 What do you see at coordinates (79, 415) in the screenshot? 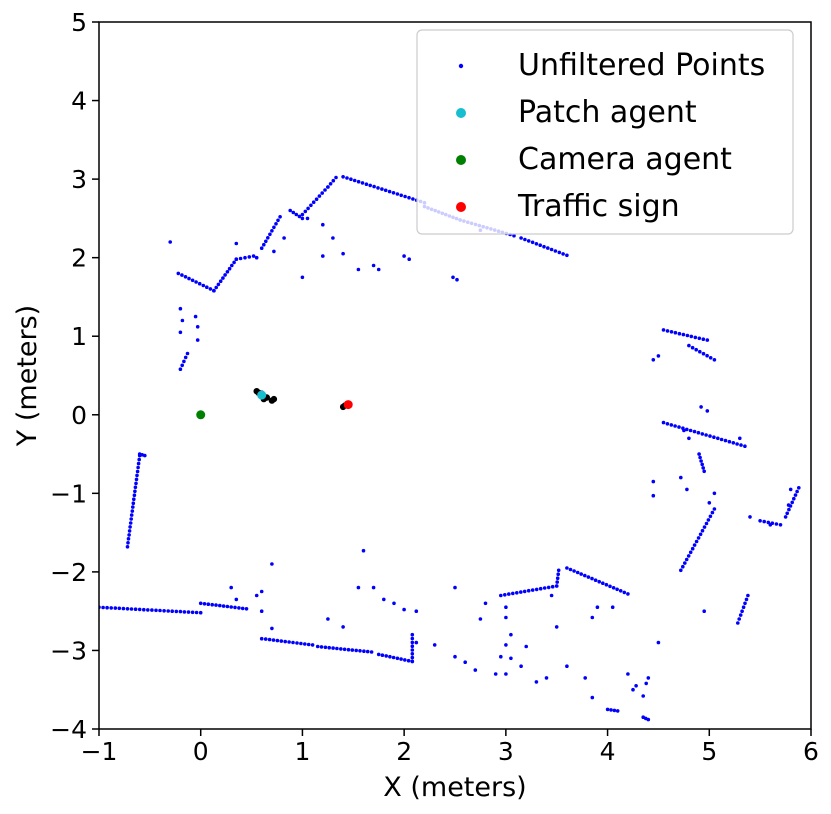
I see `y-tick-label: 0` at bounding box center [79, 415].